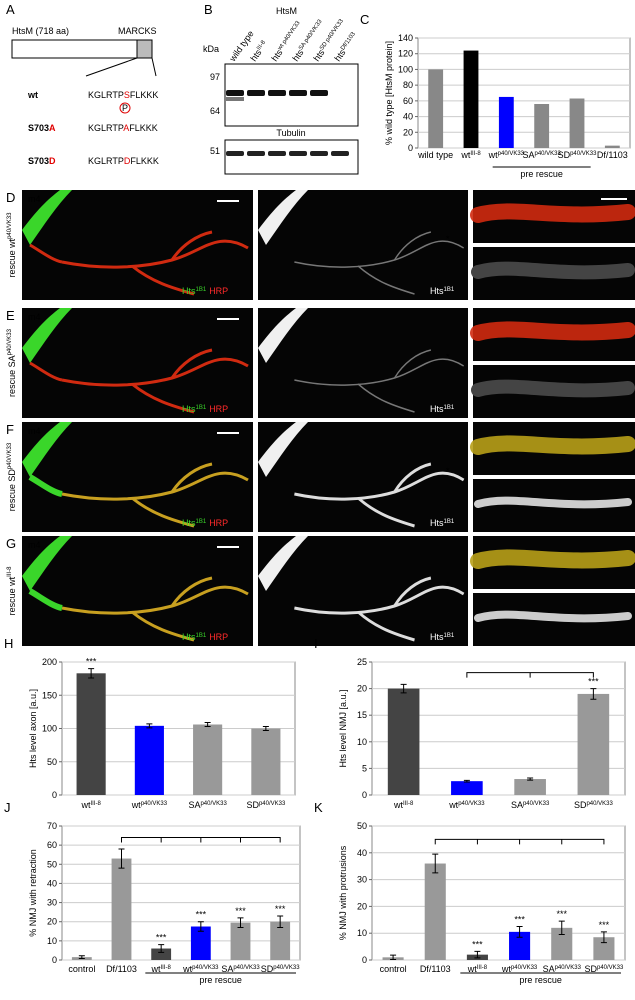  Describe the element at coordinates (8, 643) in the screenshot. I see `panel-letter: H` at that location.